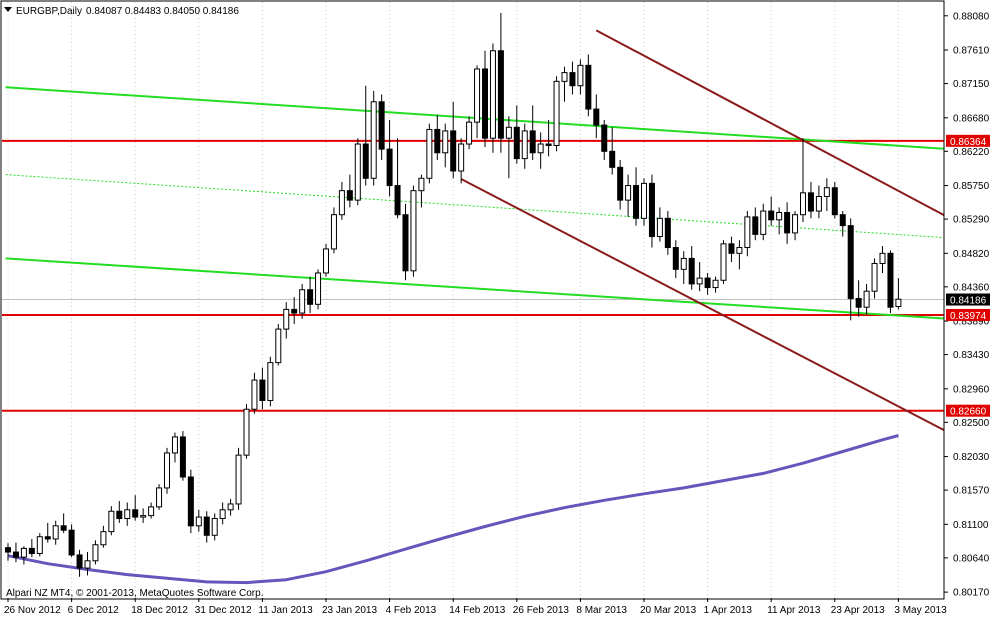  Describe the element at coordinates (162, 11) in the screenshot. I see `ohlc-values: 0.84087 0.84483 0.84050 0.84186` at that location.